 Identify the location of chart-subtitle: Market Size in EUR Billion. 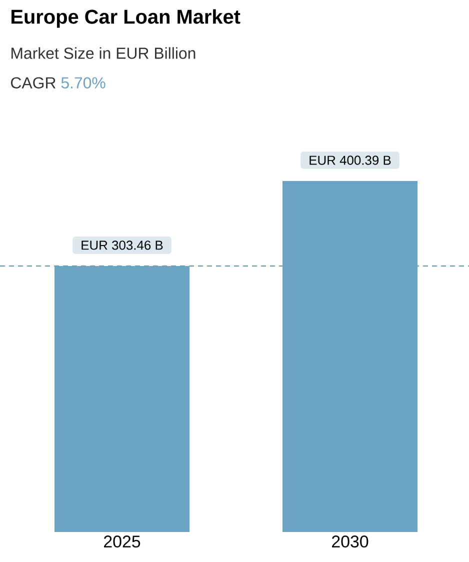
(104, 53).